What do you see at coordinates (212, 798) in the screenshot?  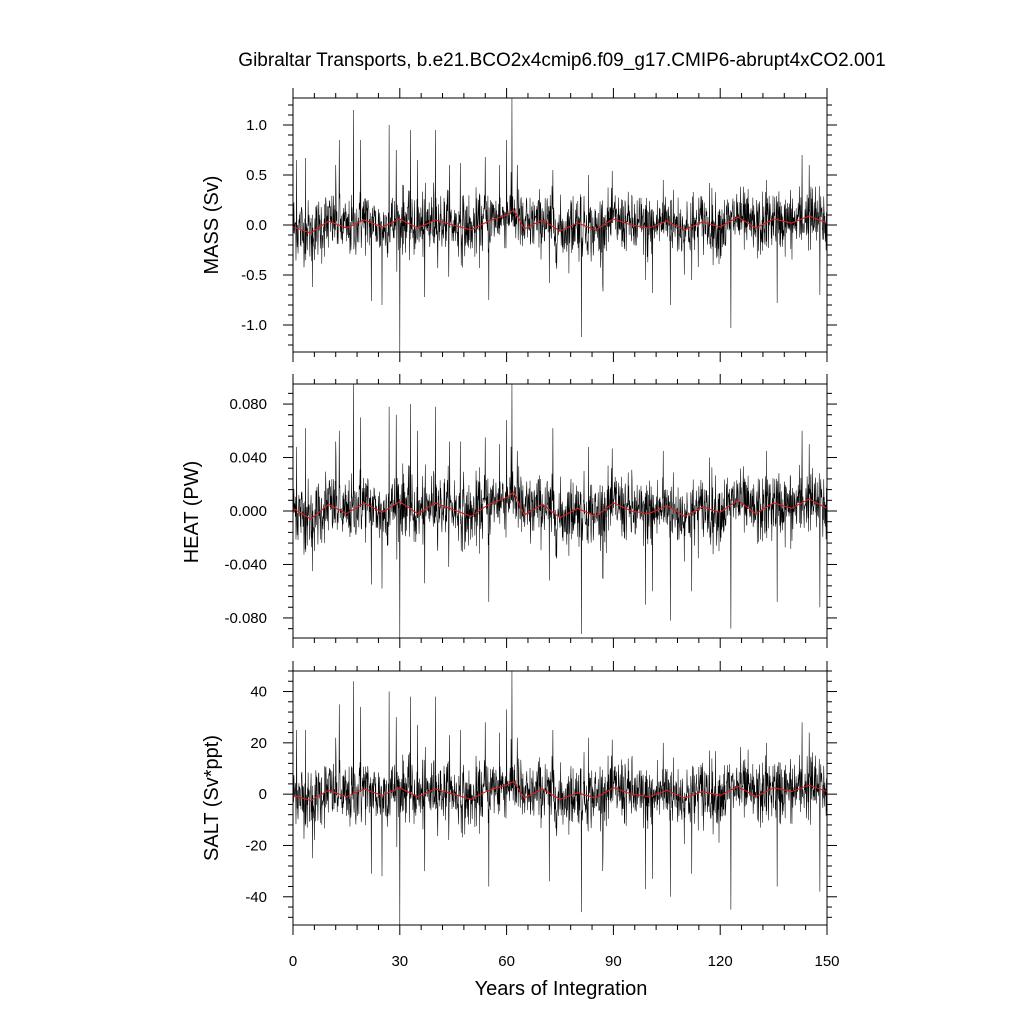 I see `salt-y-axis-label: SALT (Sv*ppt)` at bounding box center [212, 798].